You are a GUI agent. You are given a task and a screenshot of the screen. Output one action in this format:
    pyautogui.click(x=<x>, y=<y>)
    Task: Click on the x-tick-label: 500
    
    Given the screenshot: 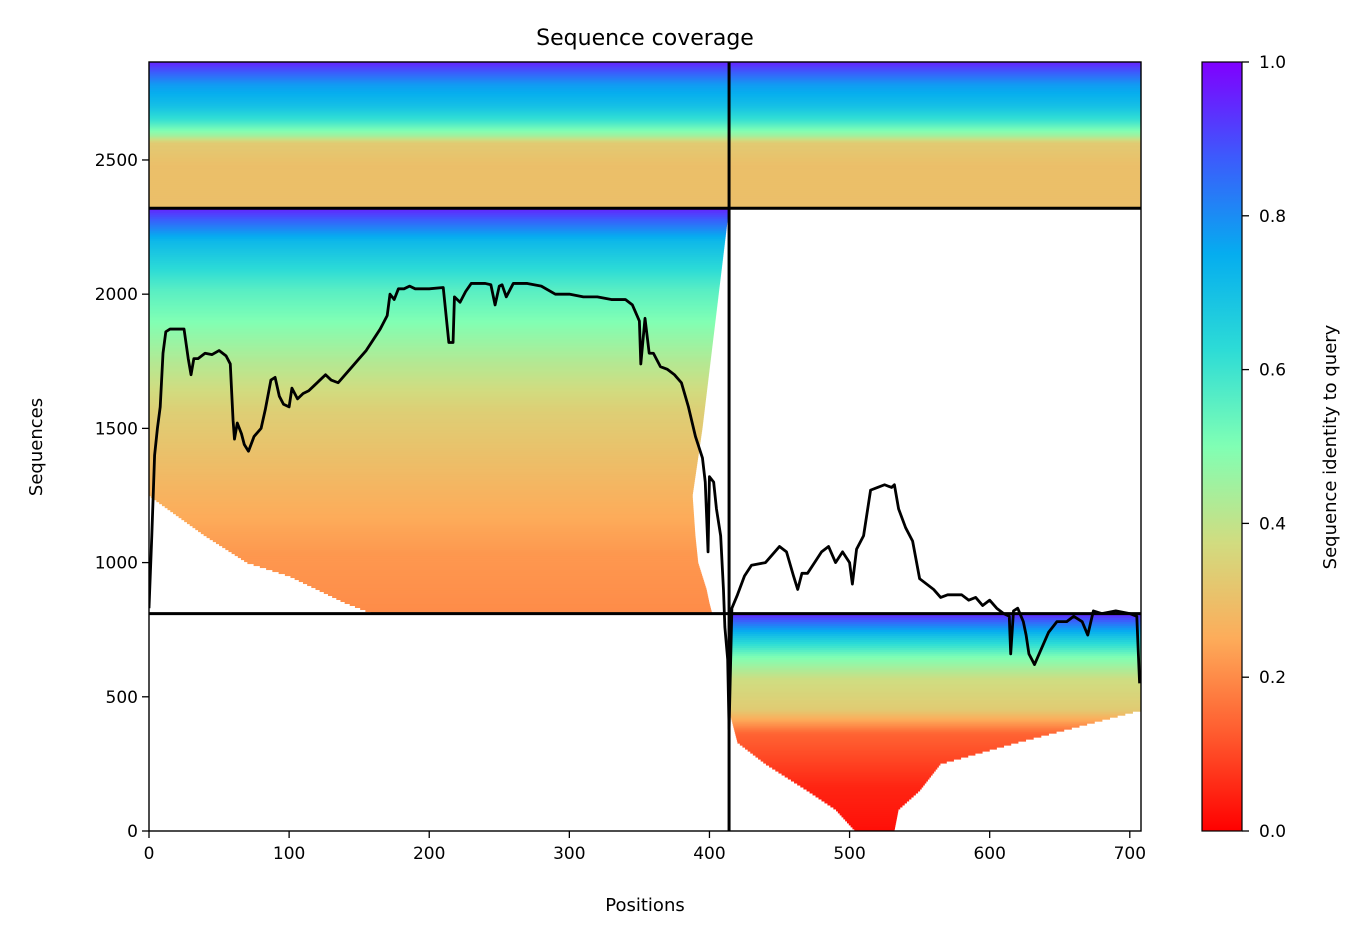 What is the action you would take?
    pyautogui.click(x=849, y=854)
    